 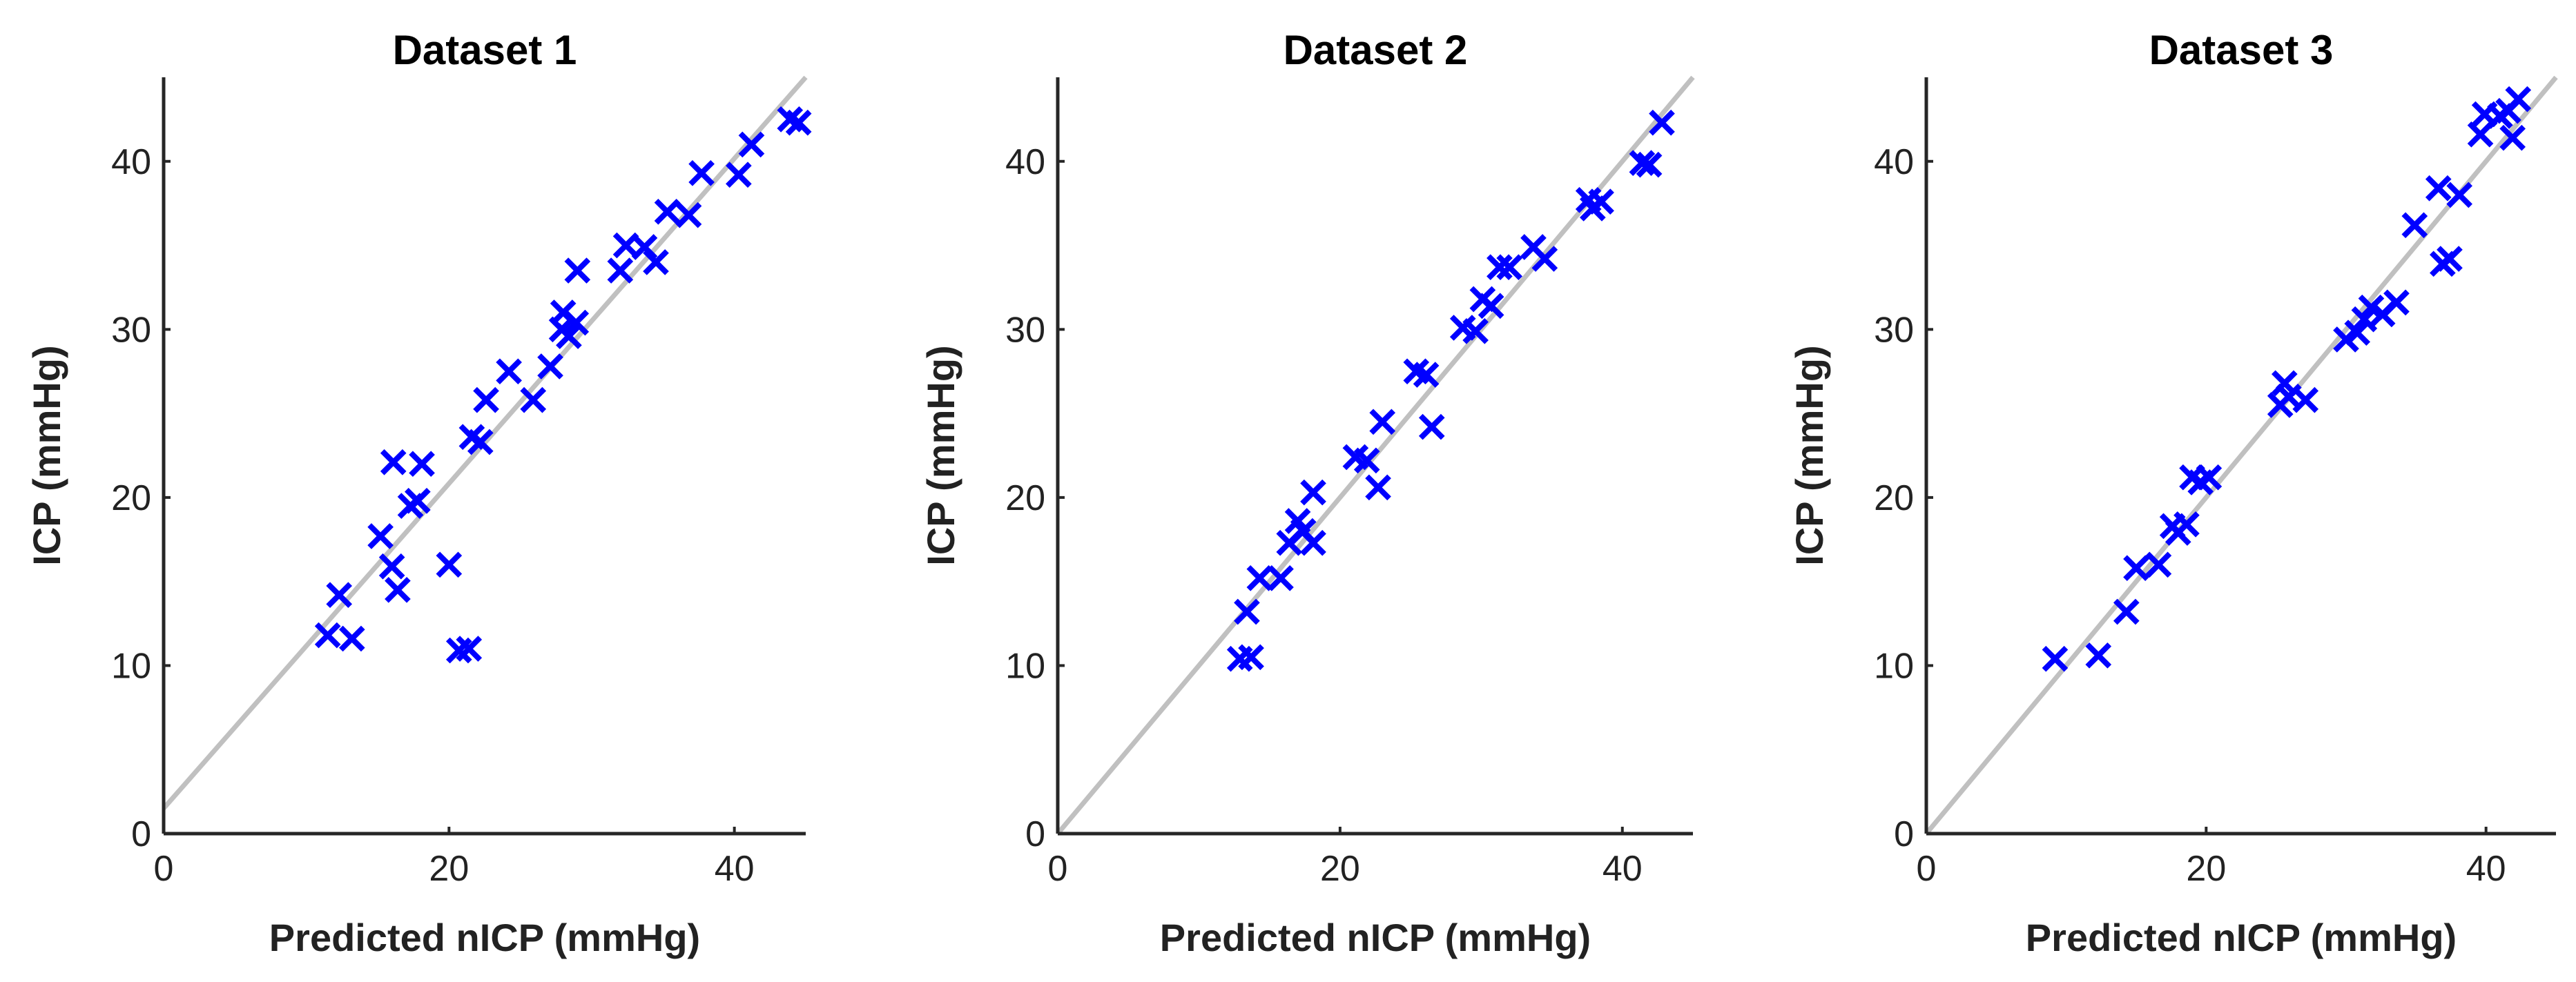 What do you see at coordinates (2241, 50) in the screenshot?
I see `chart-title: Dataset 3` at bounding box center [2241, 50].